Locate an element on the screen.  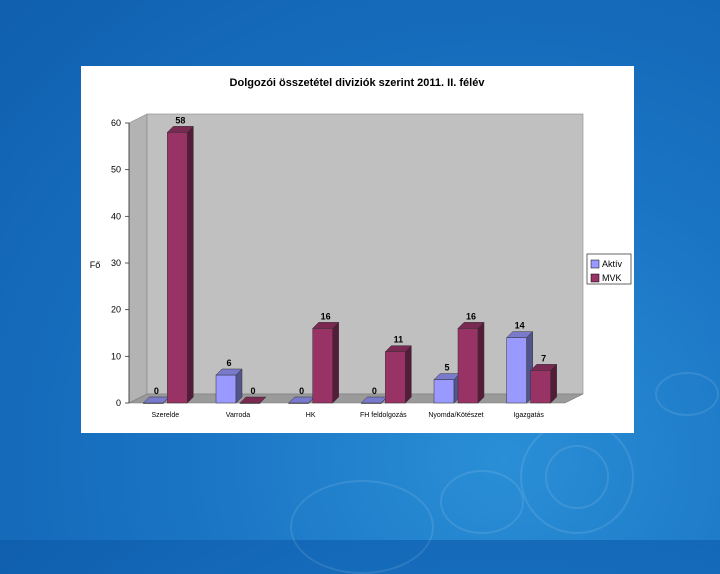
x-tick-label: Varroda is located at coordinates (238, 415).